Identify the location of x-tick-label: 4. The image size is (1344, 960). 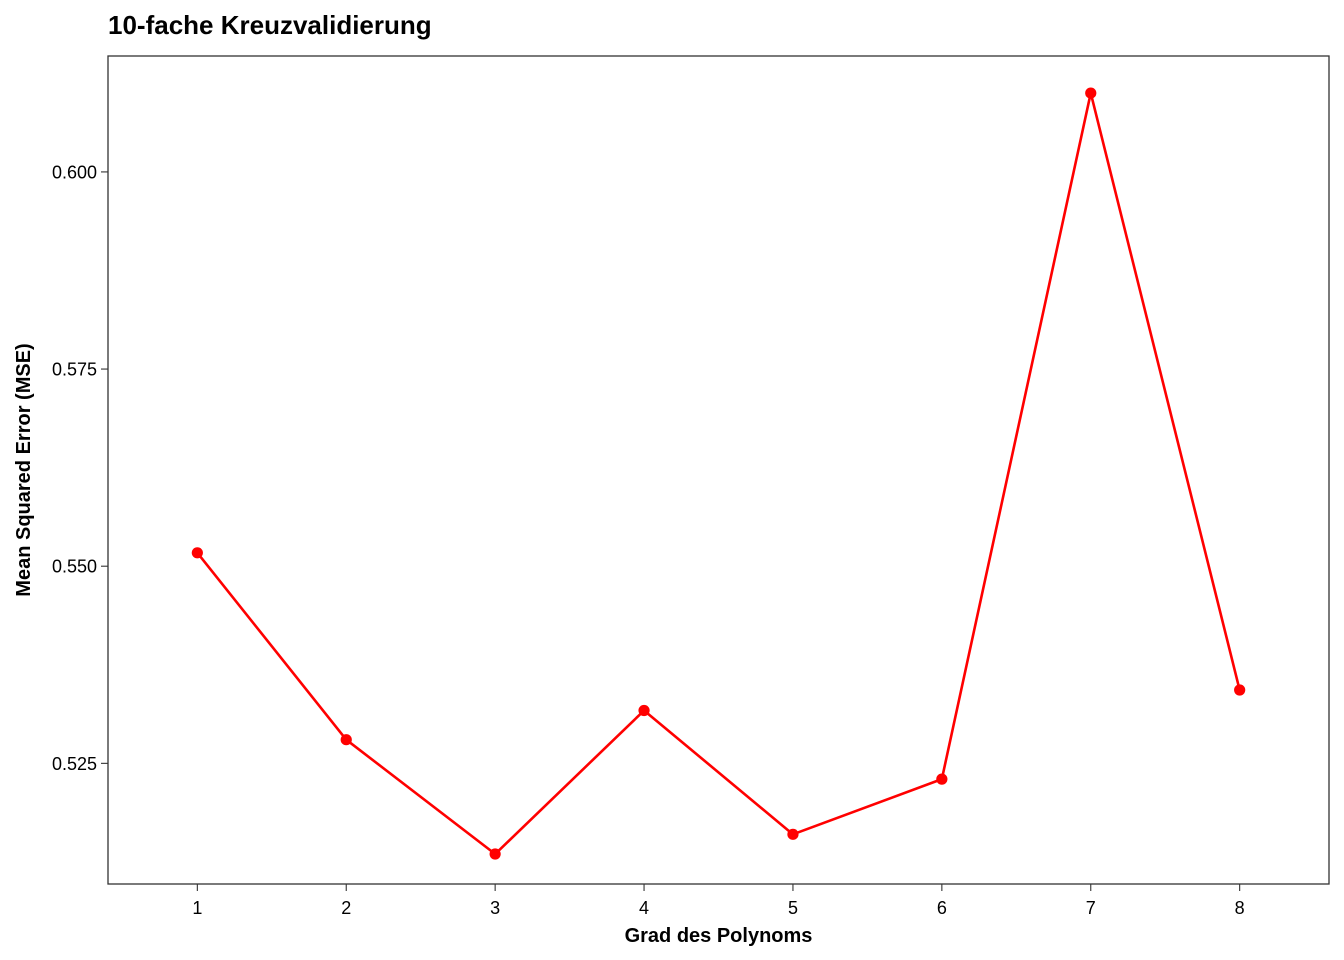
(644, 908).